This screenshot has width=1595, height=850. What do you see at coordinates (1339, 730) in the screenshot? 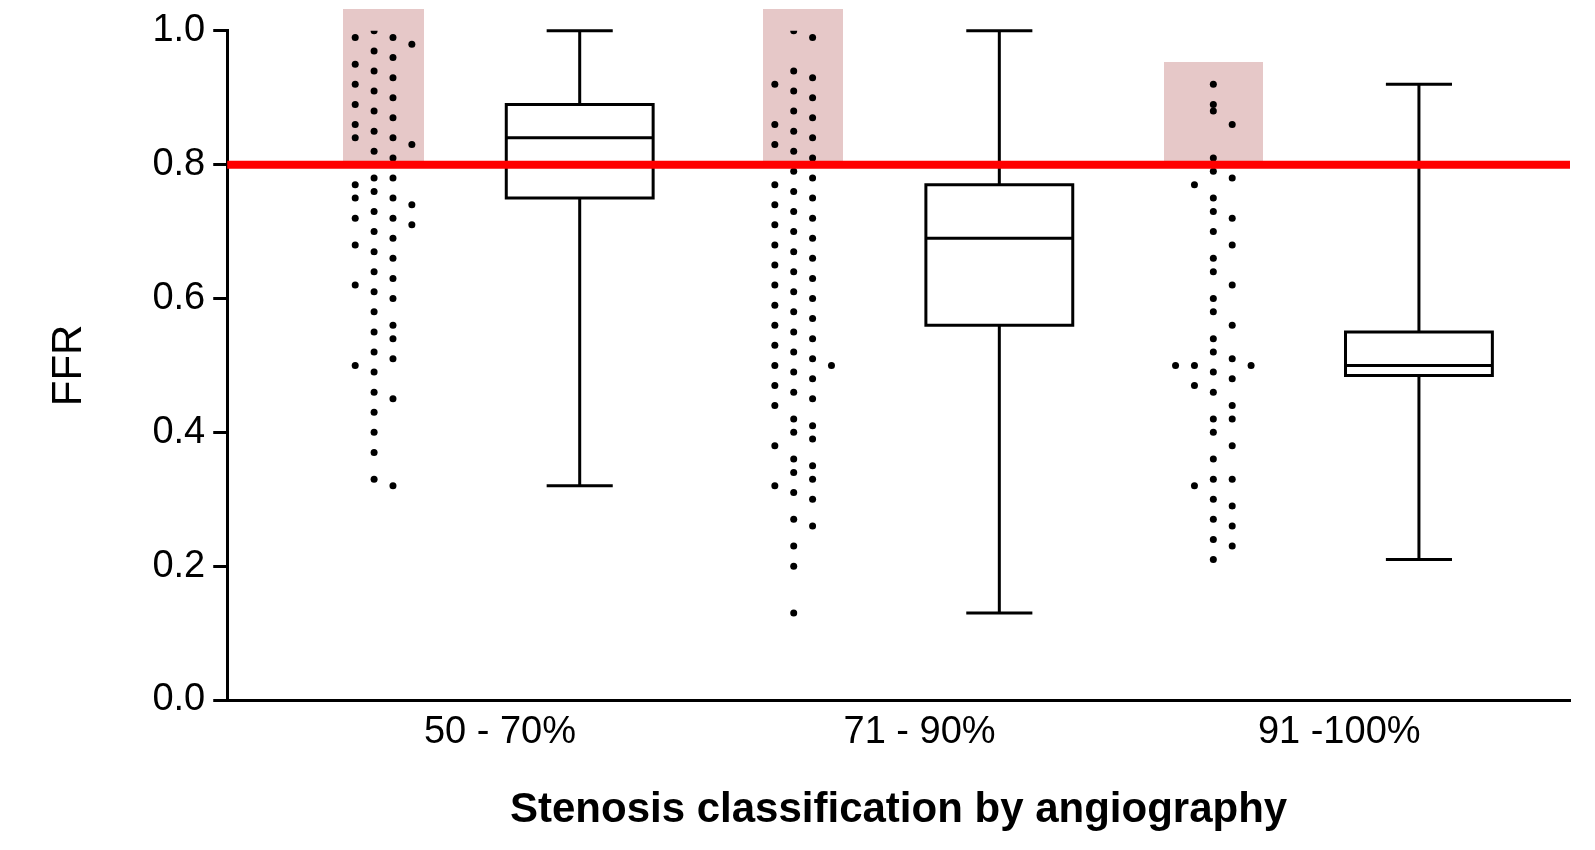
I see `x-tick-label: 91 -100%` at bounding box center [1339, 730].